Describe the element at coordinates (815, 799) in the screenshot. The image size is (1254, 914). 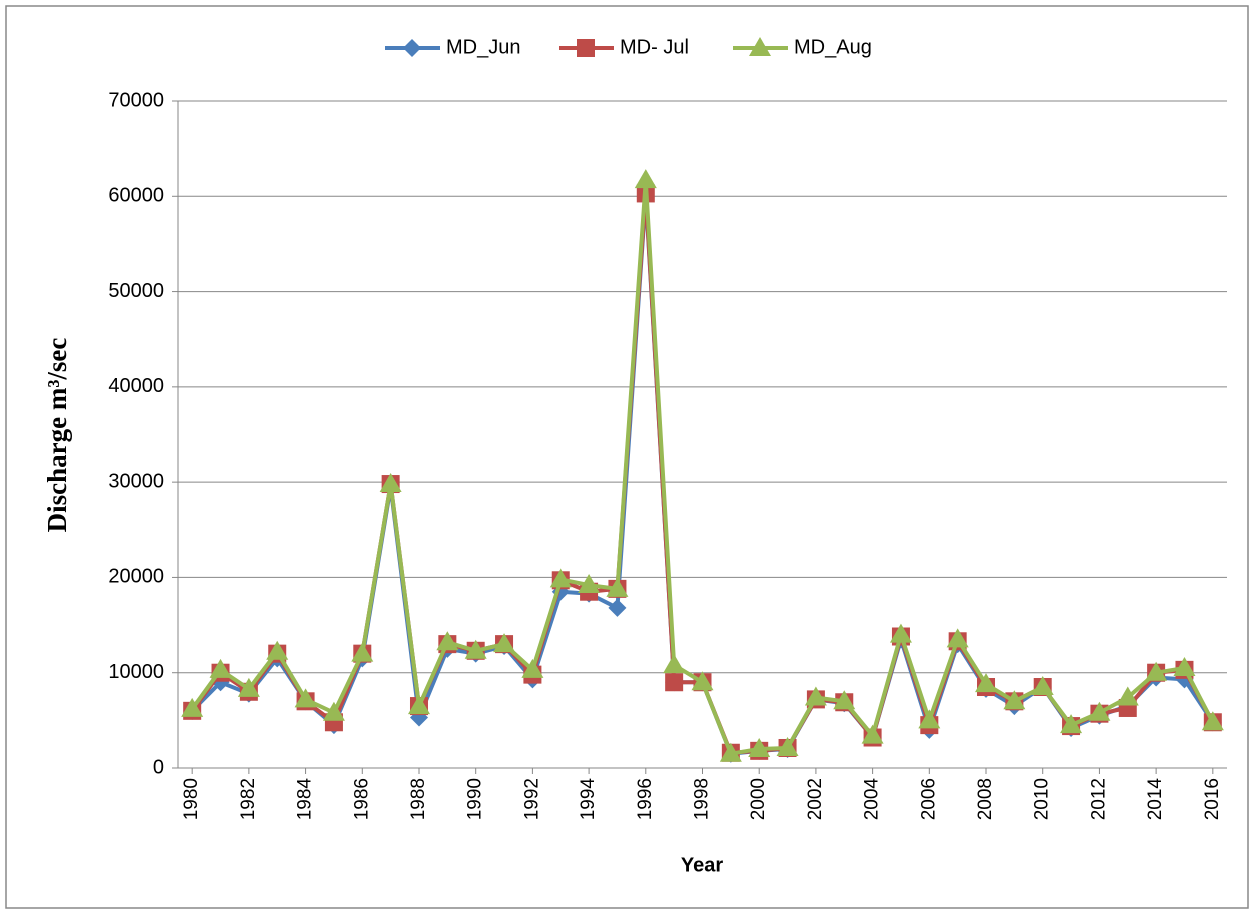
I see `x-tick-label: 2002` at that location.